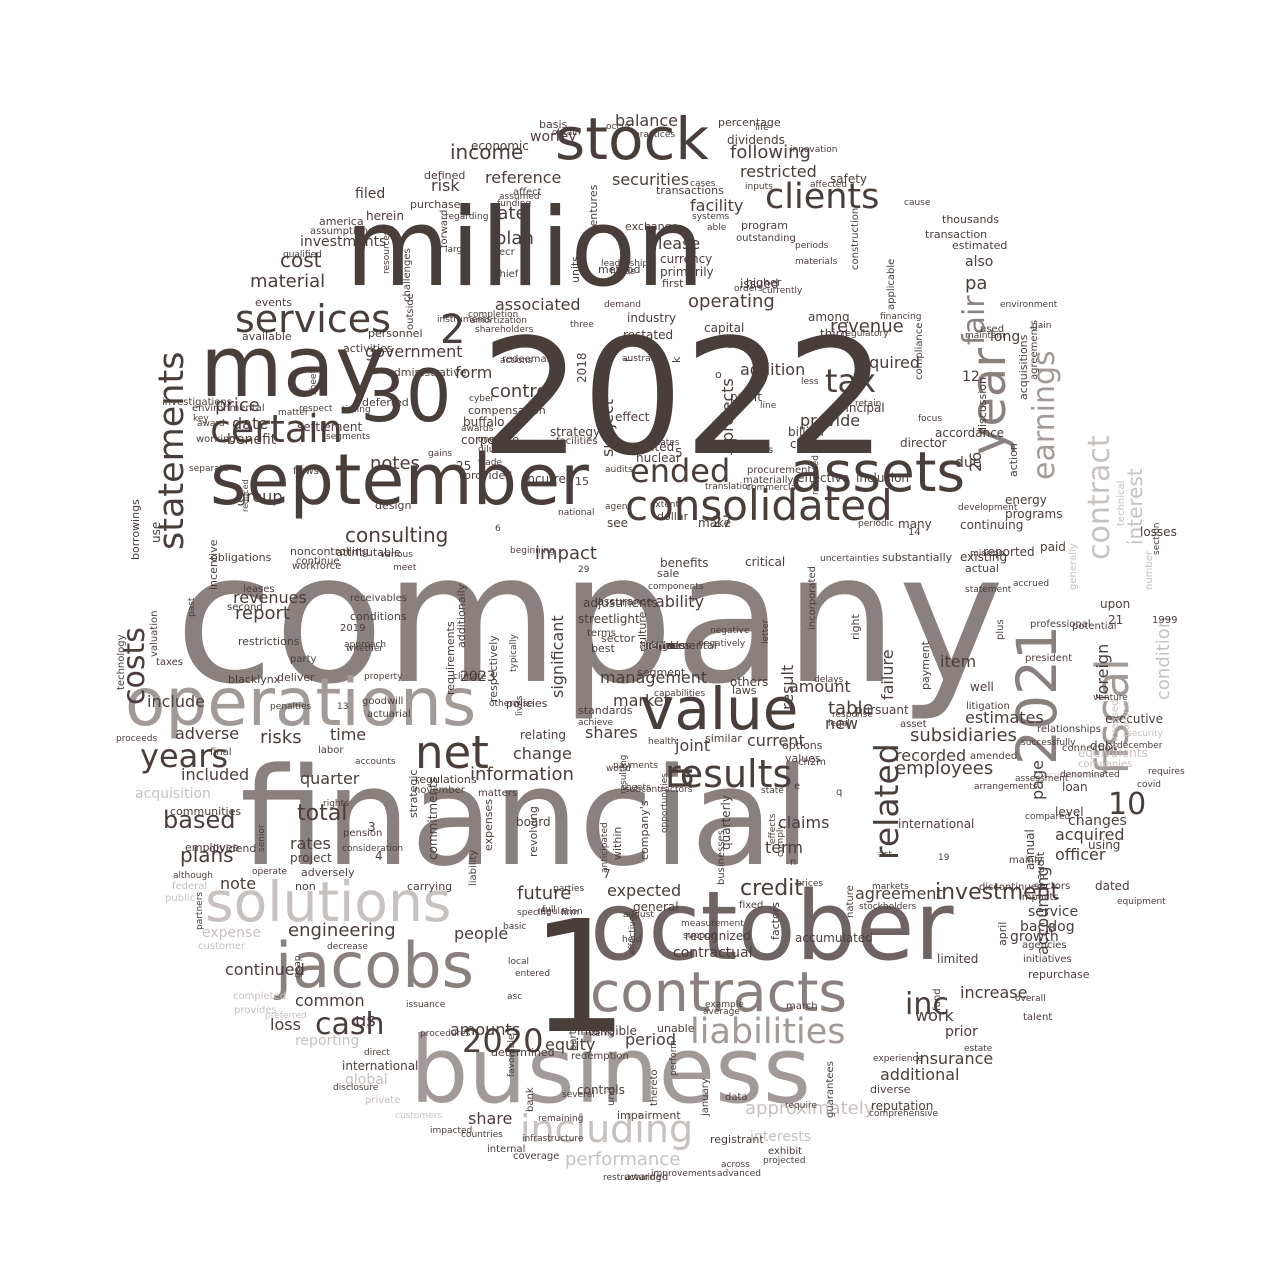  Describe the element at coordinates (250, 423) in the screenshot. I see `word-88: date` at that location.